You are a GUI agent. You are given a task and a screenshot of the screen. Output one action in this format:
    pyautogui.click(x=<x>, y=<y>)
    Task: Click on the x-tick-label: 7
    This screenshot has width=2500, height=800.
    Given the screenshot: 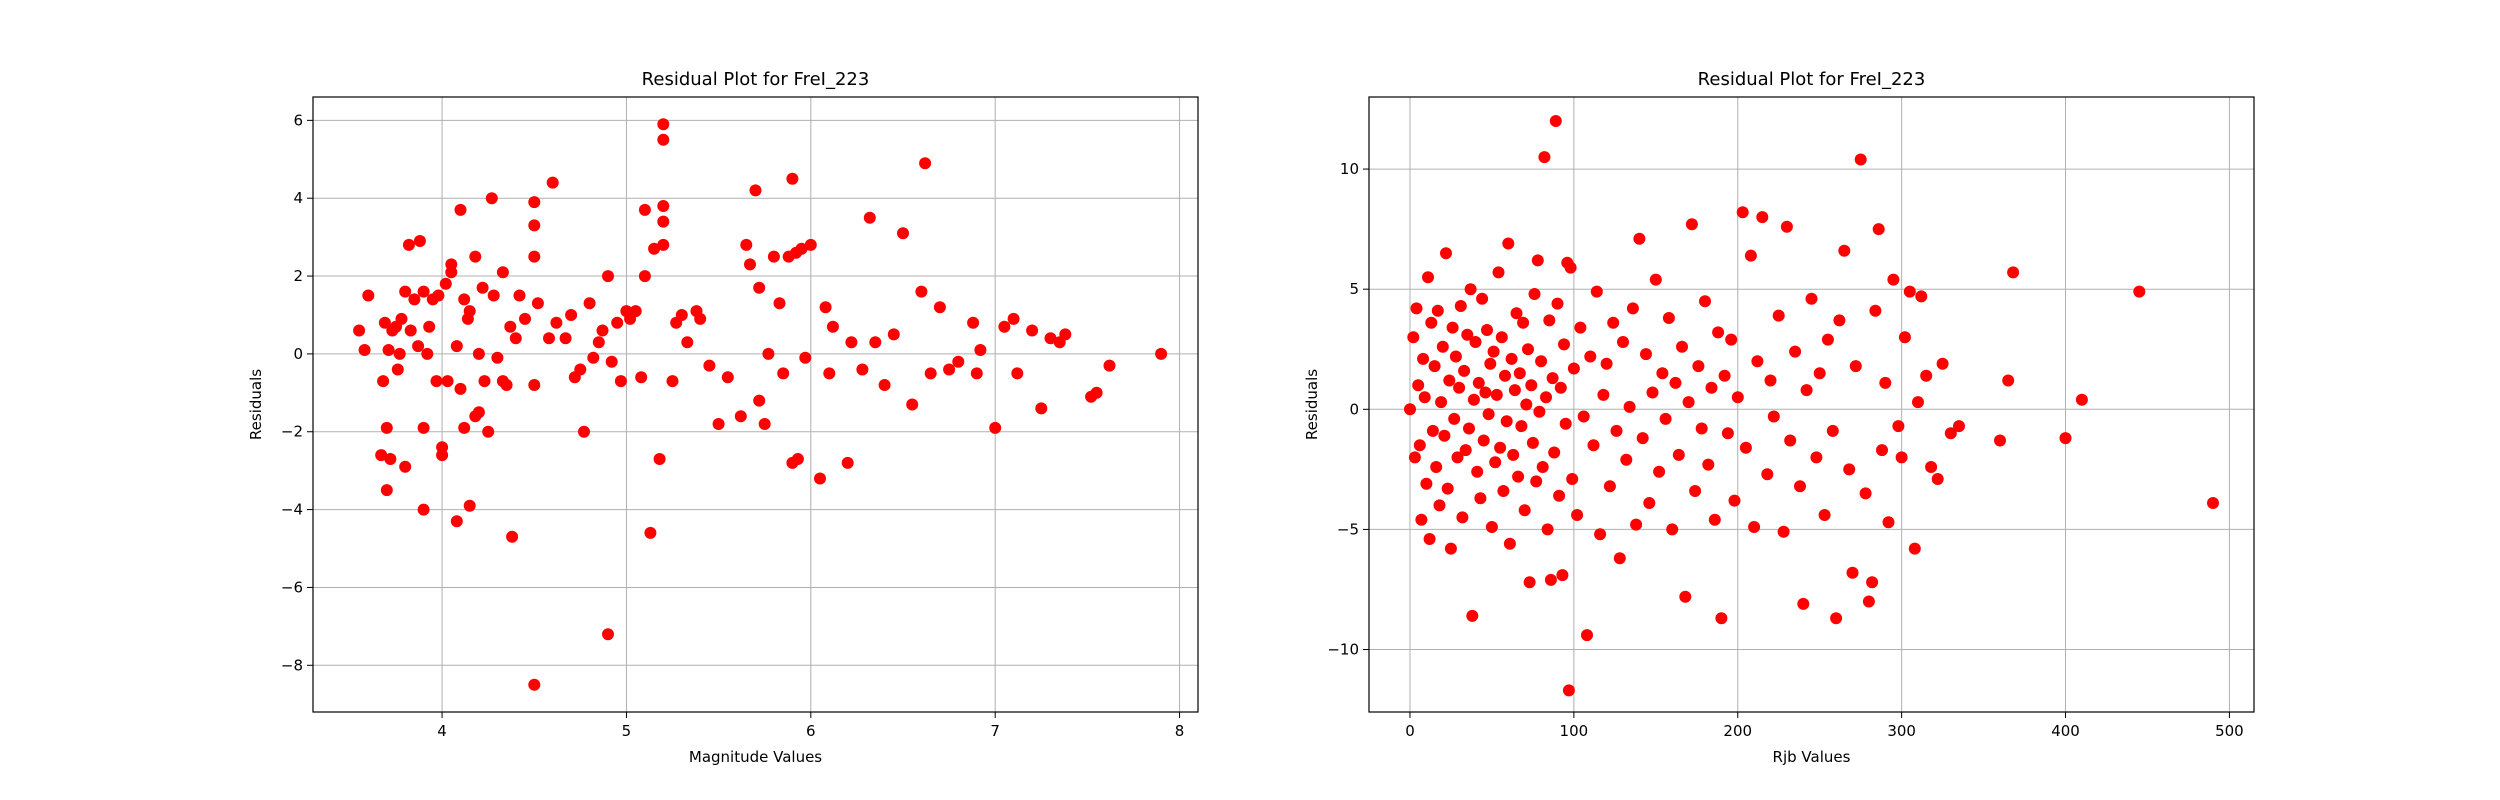 What is the action you would take?
    pyautogui.click(x=995, y=731)
    